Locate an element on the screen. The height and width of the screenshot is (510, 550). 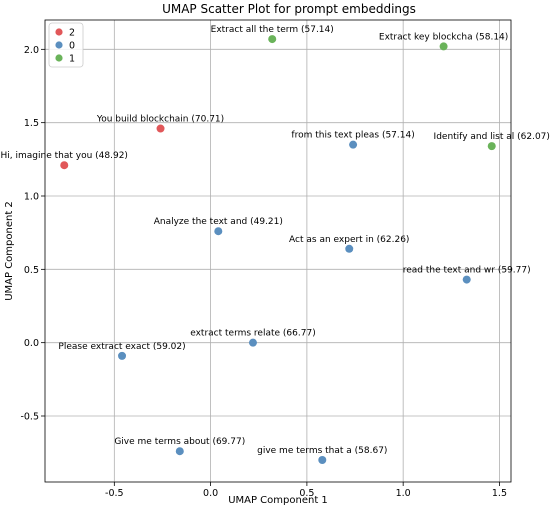
data-label: Analyze the text and (49.21) is located at coordinates (218, 222).